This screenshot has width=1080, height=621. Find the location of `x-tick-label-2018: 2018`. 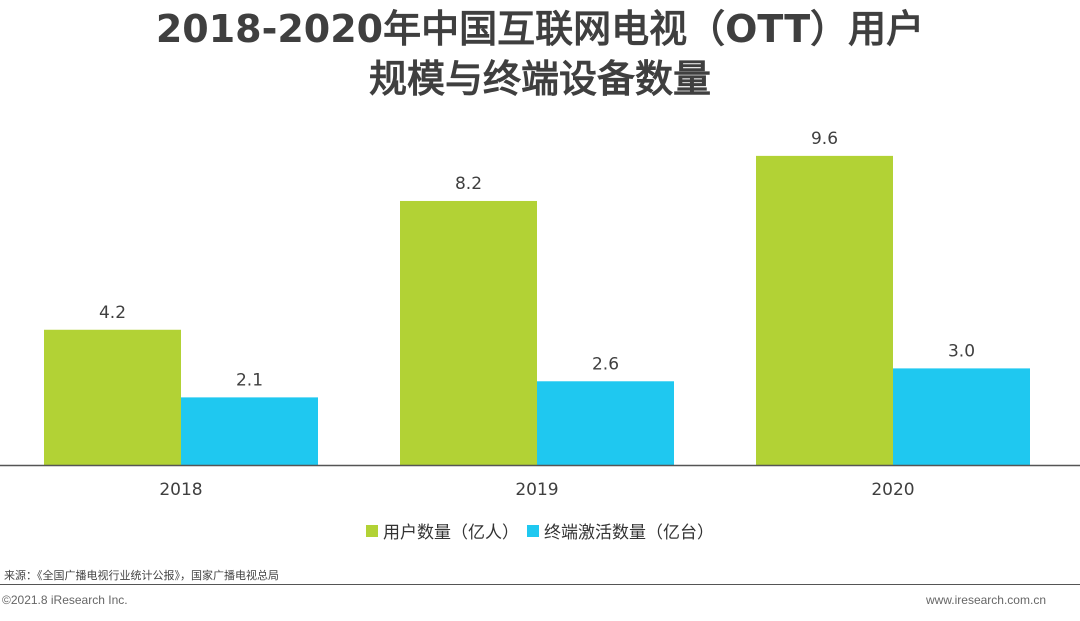

x-tick-label-2018: 2018 is located at coordinates (180, 490).